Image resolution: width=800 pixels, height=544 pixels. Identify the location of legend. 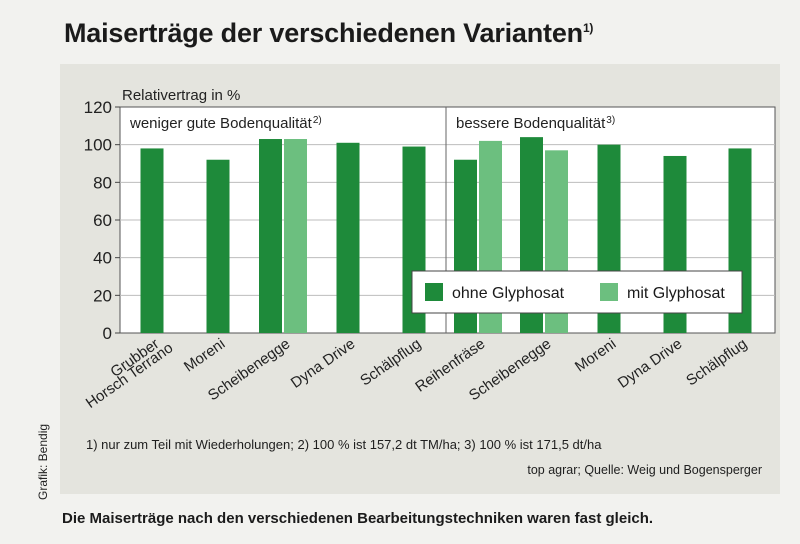
(577, 292).